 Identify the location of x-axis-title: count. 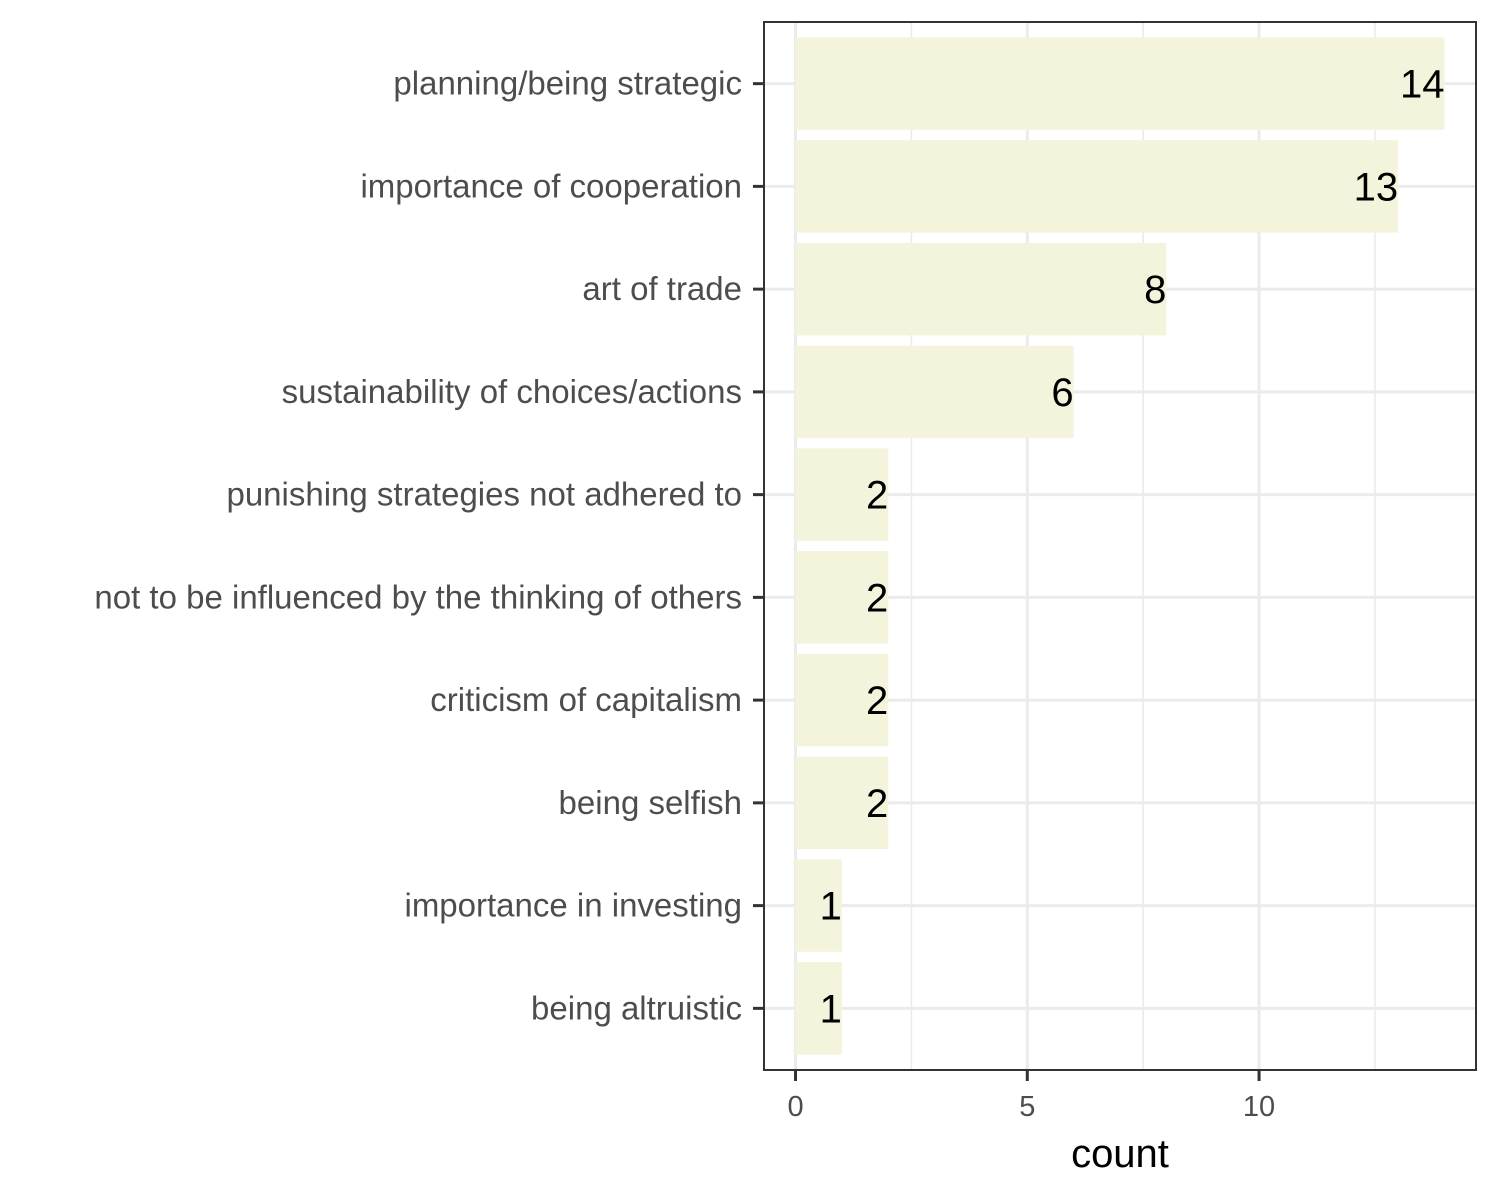
(1120, 1154).